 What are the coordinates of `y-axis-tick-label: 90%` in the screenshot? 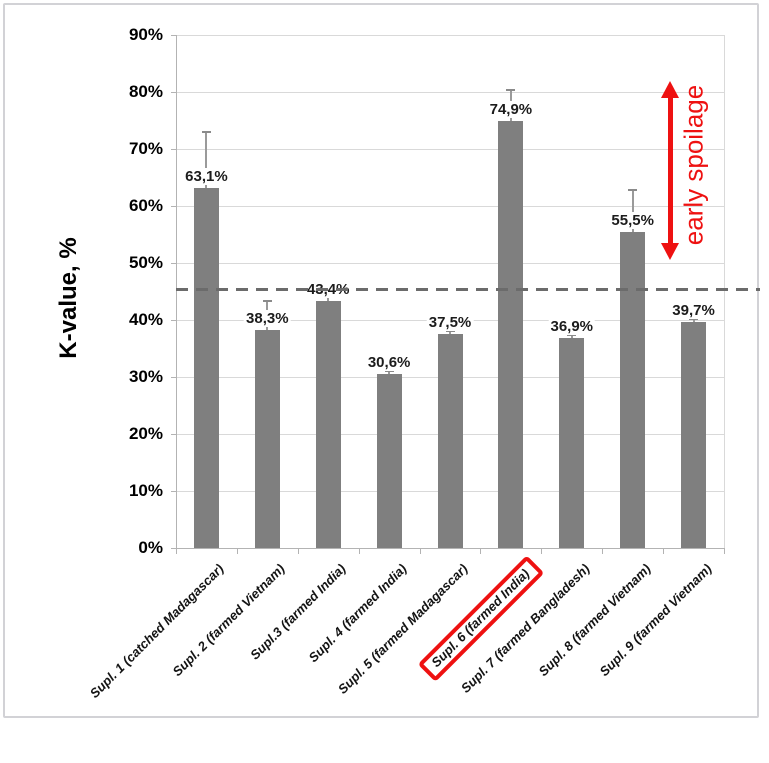 It's located at (145, 34).